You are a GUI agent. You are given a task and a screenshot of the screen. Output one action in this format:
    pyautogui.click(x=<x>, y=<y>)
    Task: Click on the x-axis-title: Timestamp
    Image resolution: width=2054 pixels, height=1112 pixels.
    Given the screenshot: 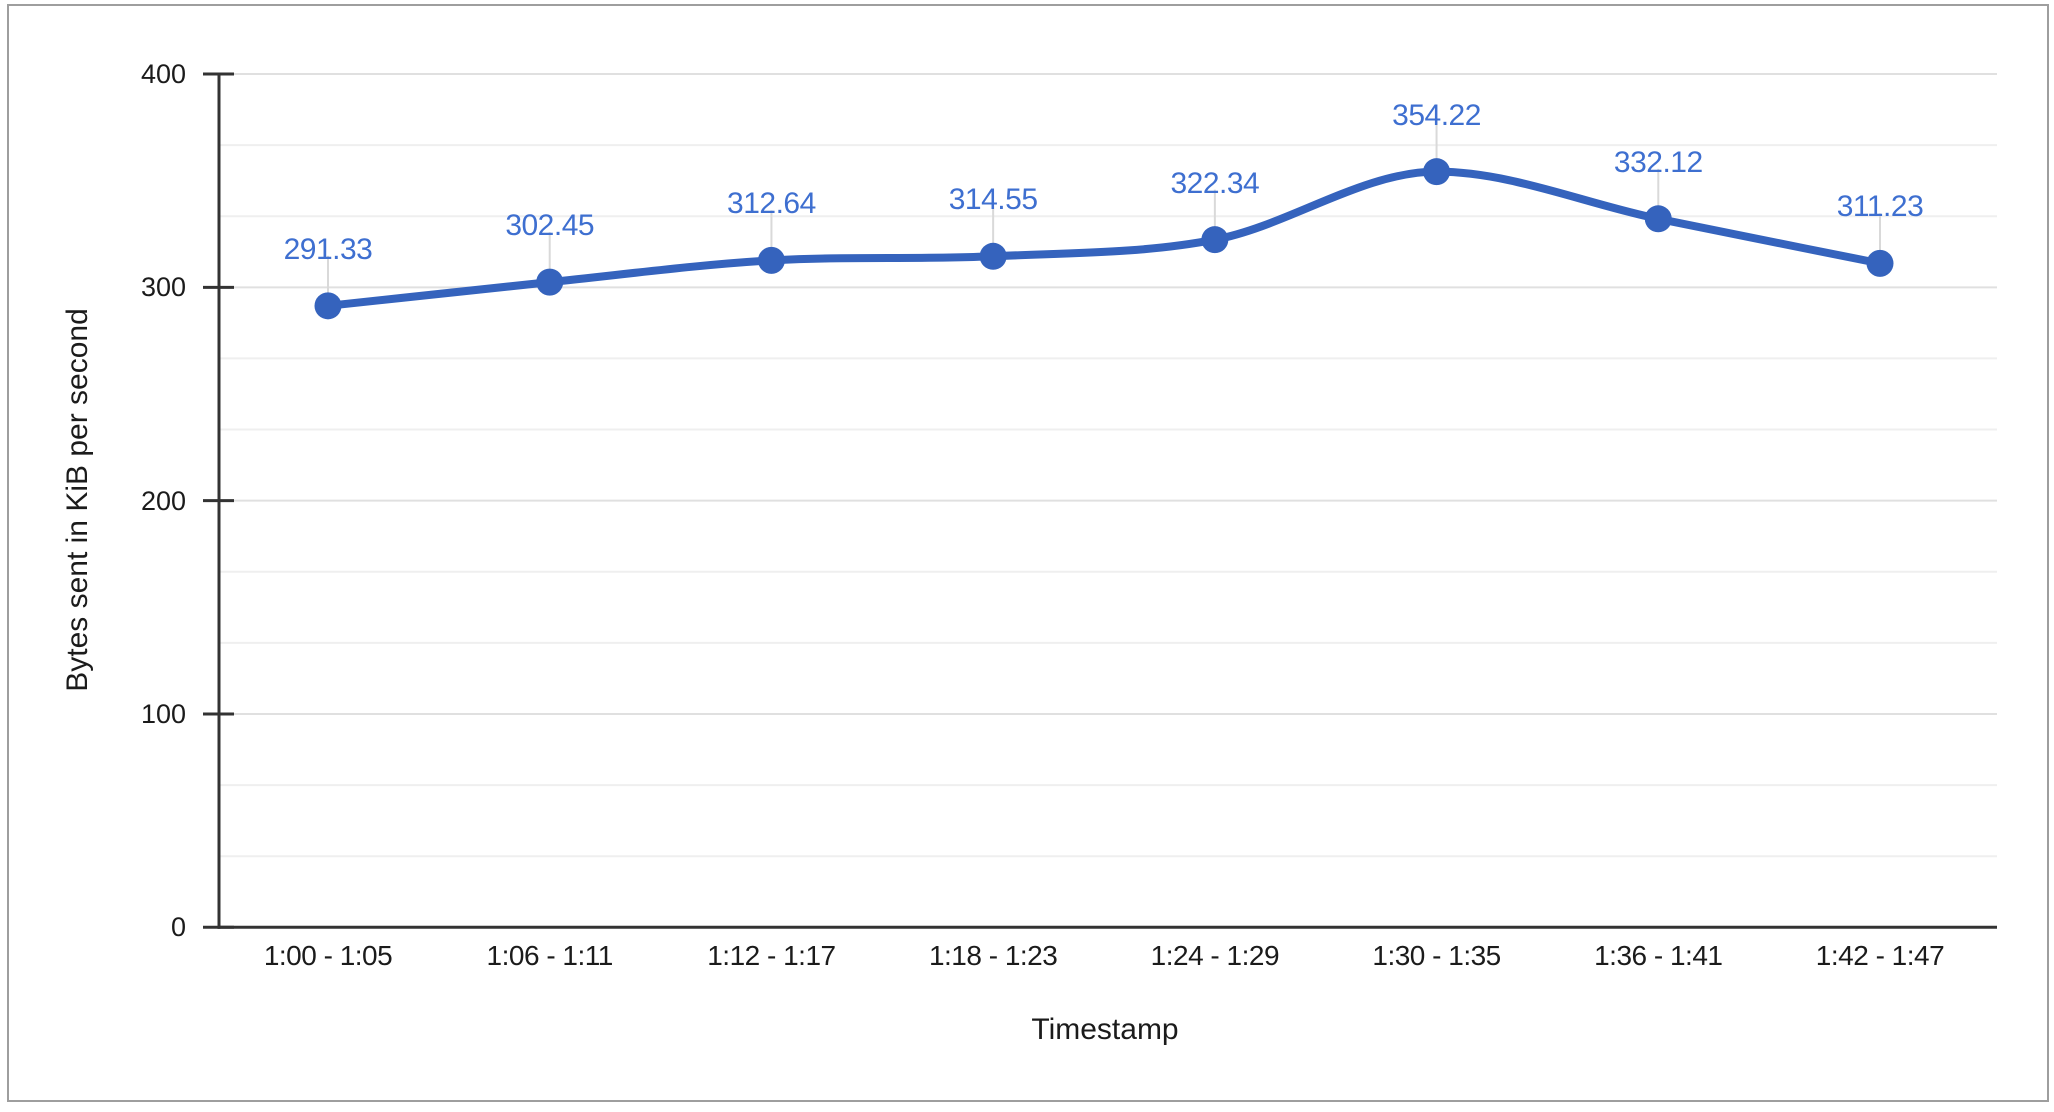 What is the action you would take?
    pyautogui.click(x=1105, y=1029)
    